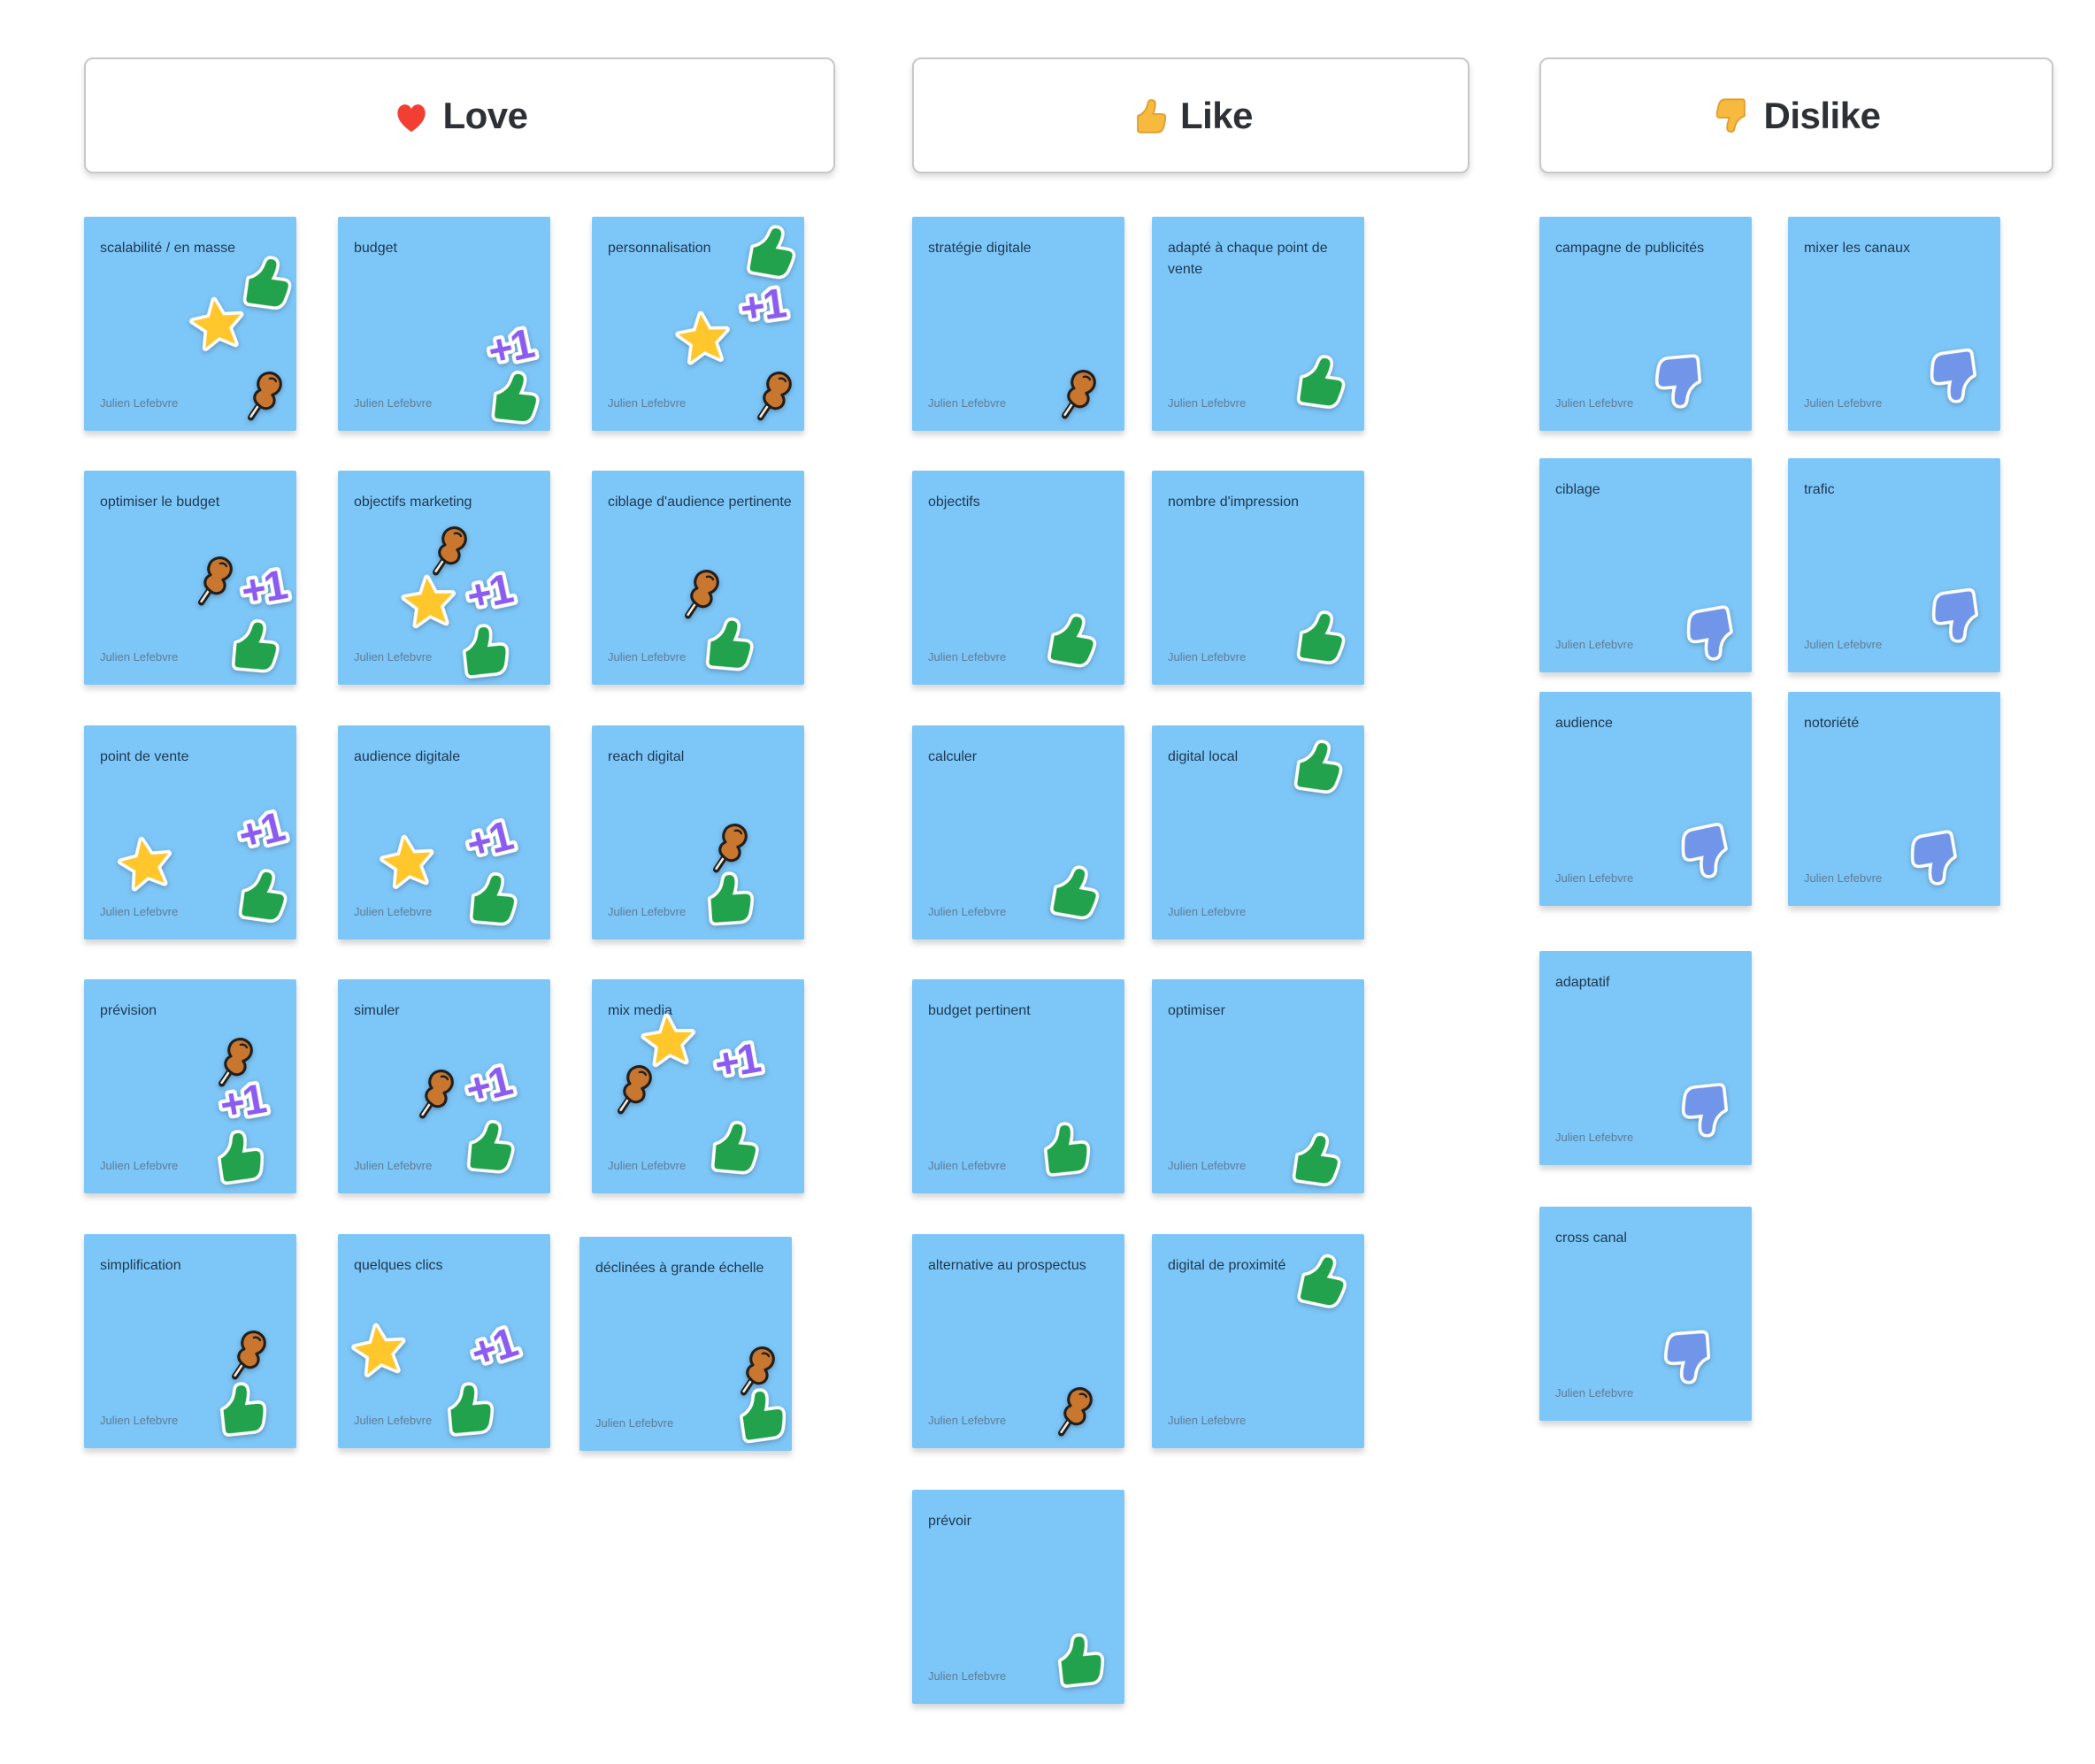 The image size is (2095, 1764). Describe the element at coordinates (1894, 565) in the screenshot. I see `sticky-note: trafic Julien Lefebvre` at that location.